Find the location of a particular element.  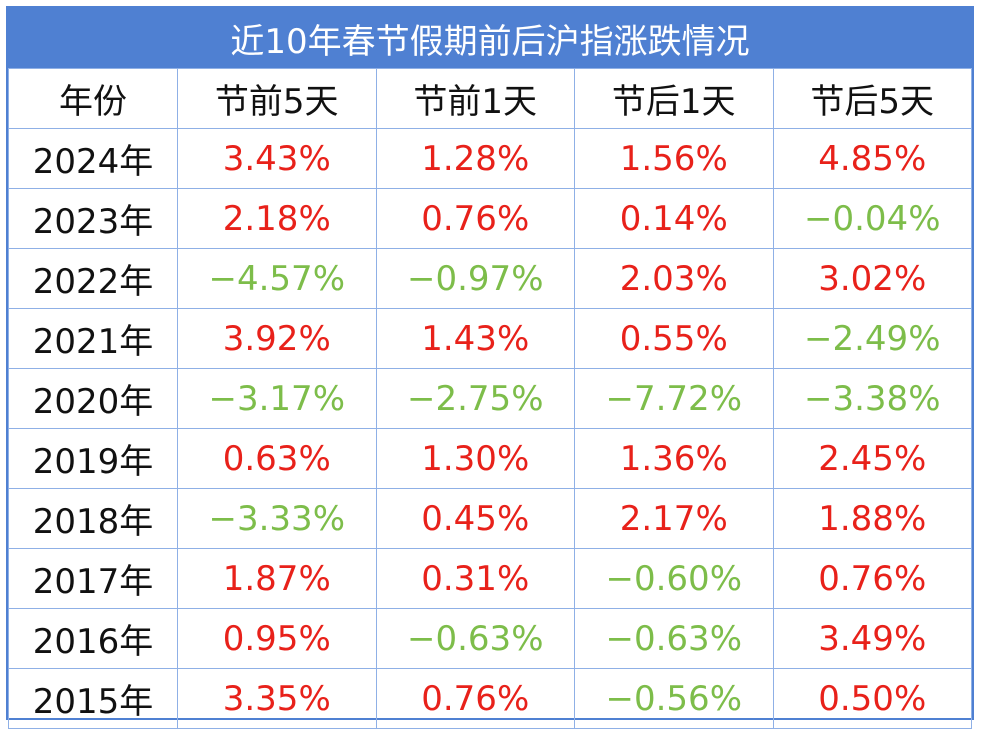

data-row: 2015年 3.35% 0.76% −0.56% 0.50% is located at coordinates (490, 698).